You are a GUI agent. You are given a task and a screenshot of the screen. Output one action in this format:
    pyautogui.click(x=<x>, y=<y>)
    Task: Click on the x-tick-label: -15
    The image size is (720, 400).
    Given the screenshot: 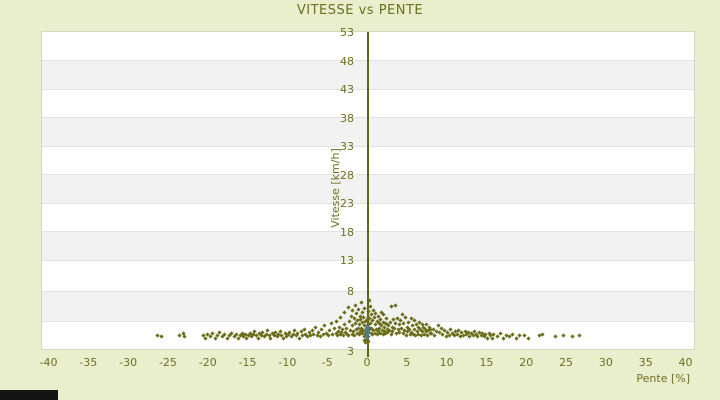 What is the action you would take?
    pyautogui.click(x=247, y=362)
    